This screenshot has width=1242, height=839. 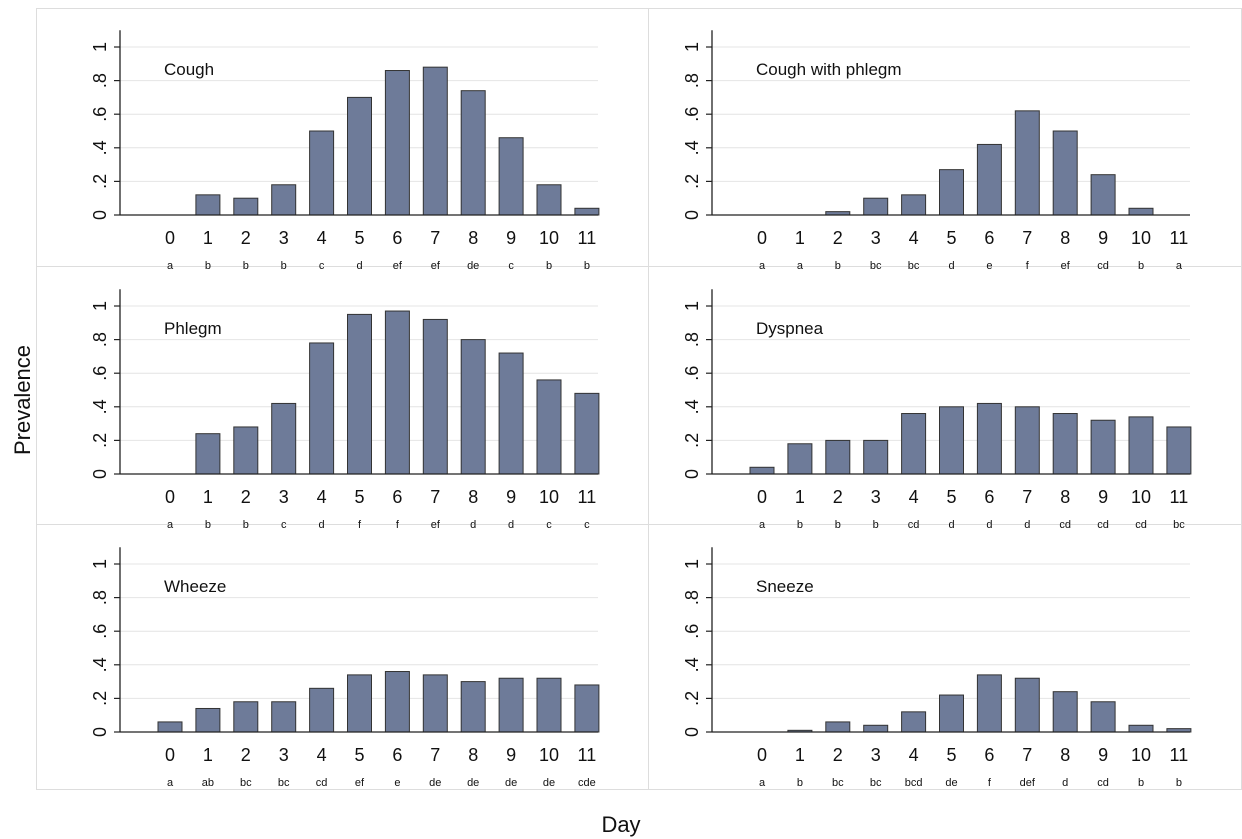 I want to click on panel-title: Wheeze, so click(x=195, y=586).